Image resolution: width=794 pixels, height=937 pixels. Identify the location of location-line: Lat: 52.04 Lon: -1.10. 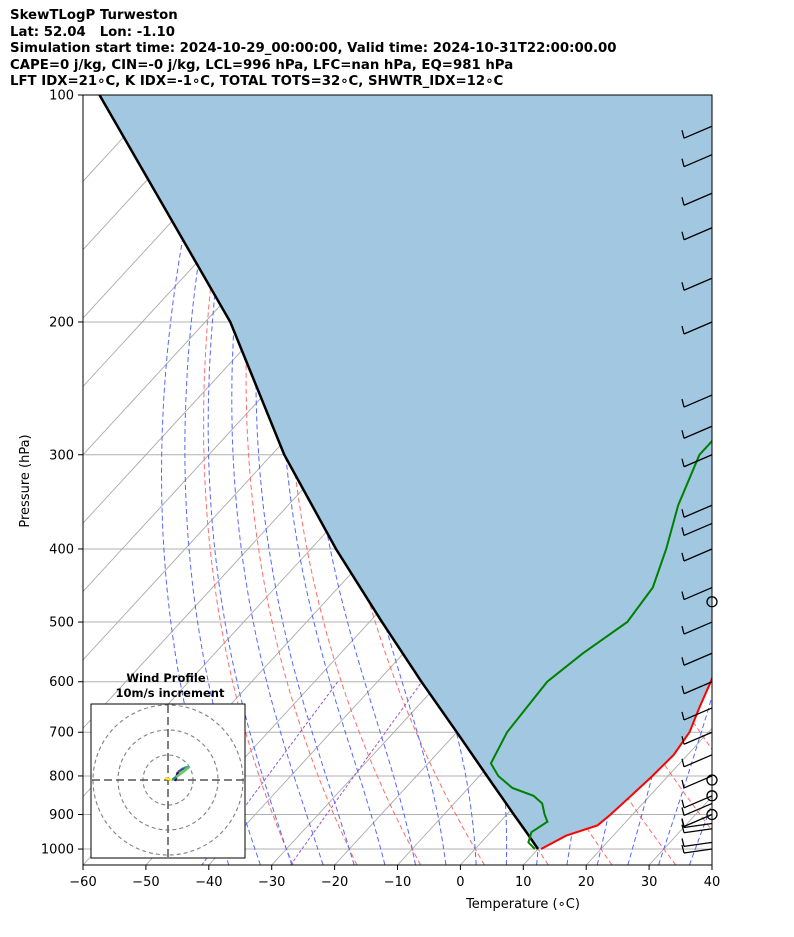
(93, 32).